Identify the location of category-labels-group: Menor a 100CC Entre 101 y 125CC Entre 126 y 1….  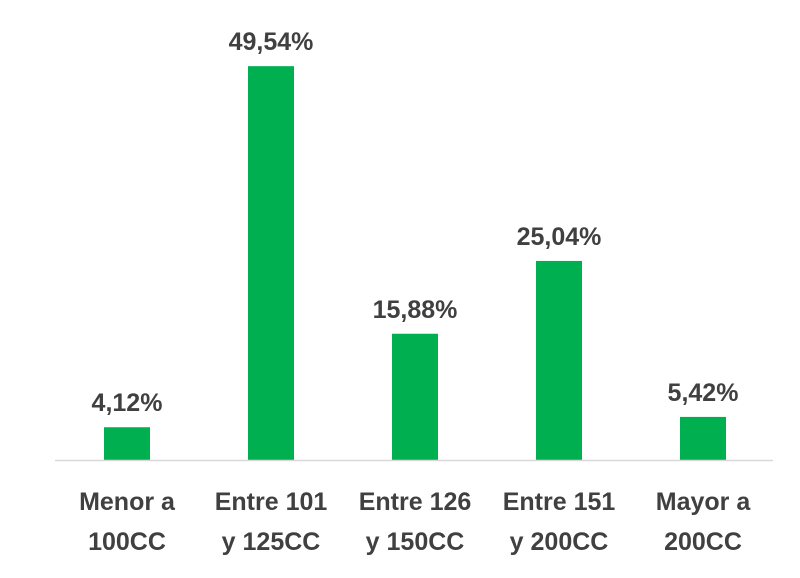
(415, 522).